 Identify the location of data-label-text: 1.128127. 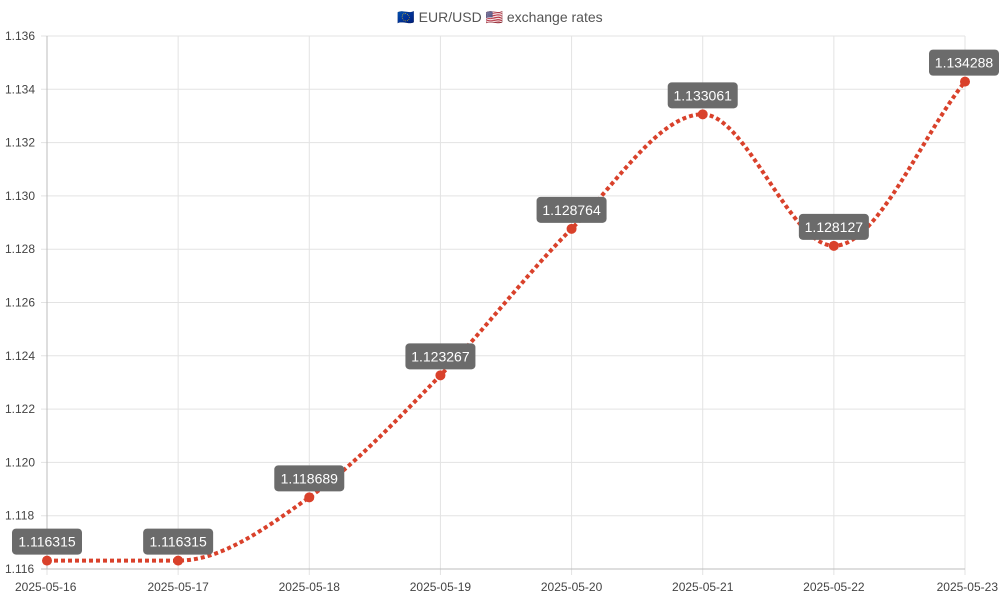
(834, 227).